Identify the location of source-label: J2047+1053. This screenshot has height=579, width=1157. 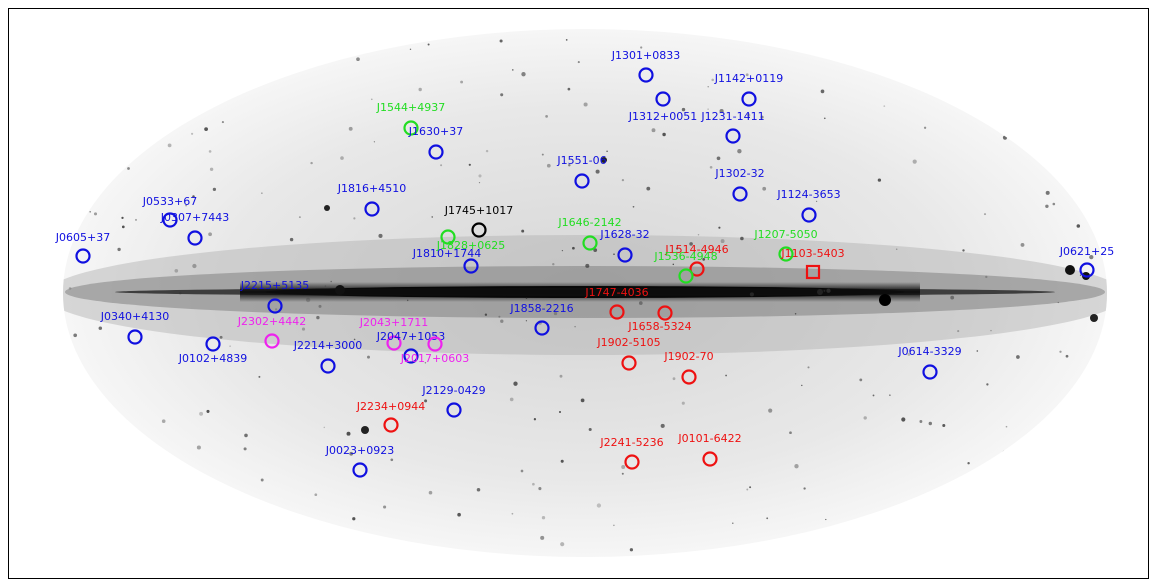
(410, 336).